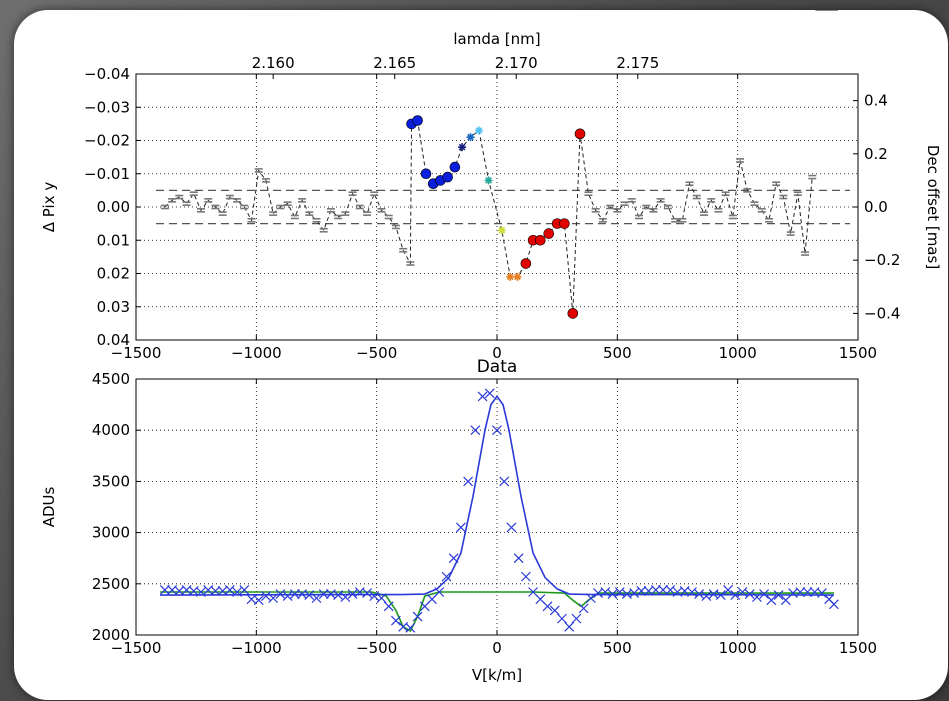 The image size is (949, 701). Describe the element at coordinates (113, 274) in the screenshot. I see `y-tick-label: 0.02` at that location.